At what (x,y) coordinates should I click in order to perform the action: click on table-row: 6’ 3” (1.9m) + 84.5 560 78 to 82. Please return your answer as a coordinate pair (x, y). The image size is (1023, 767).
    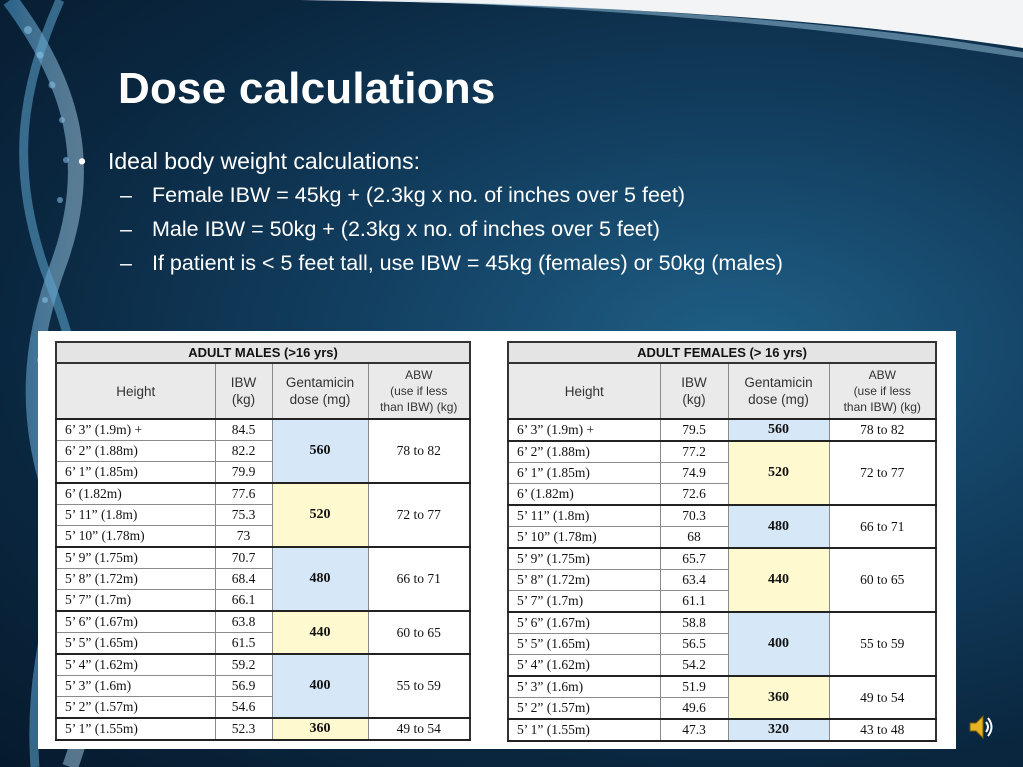
    Looking at the image, I should click on (263, 451).